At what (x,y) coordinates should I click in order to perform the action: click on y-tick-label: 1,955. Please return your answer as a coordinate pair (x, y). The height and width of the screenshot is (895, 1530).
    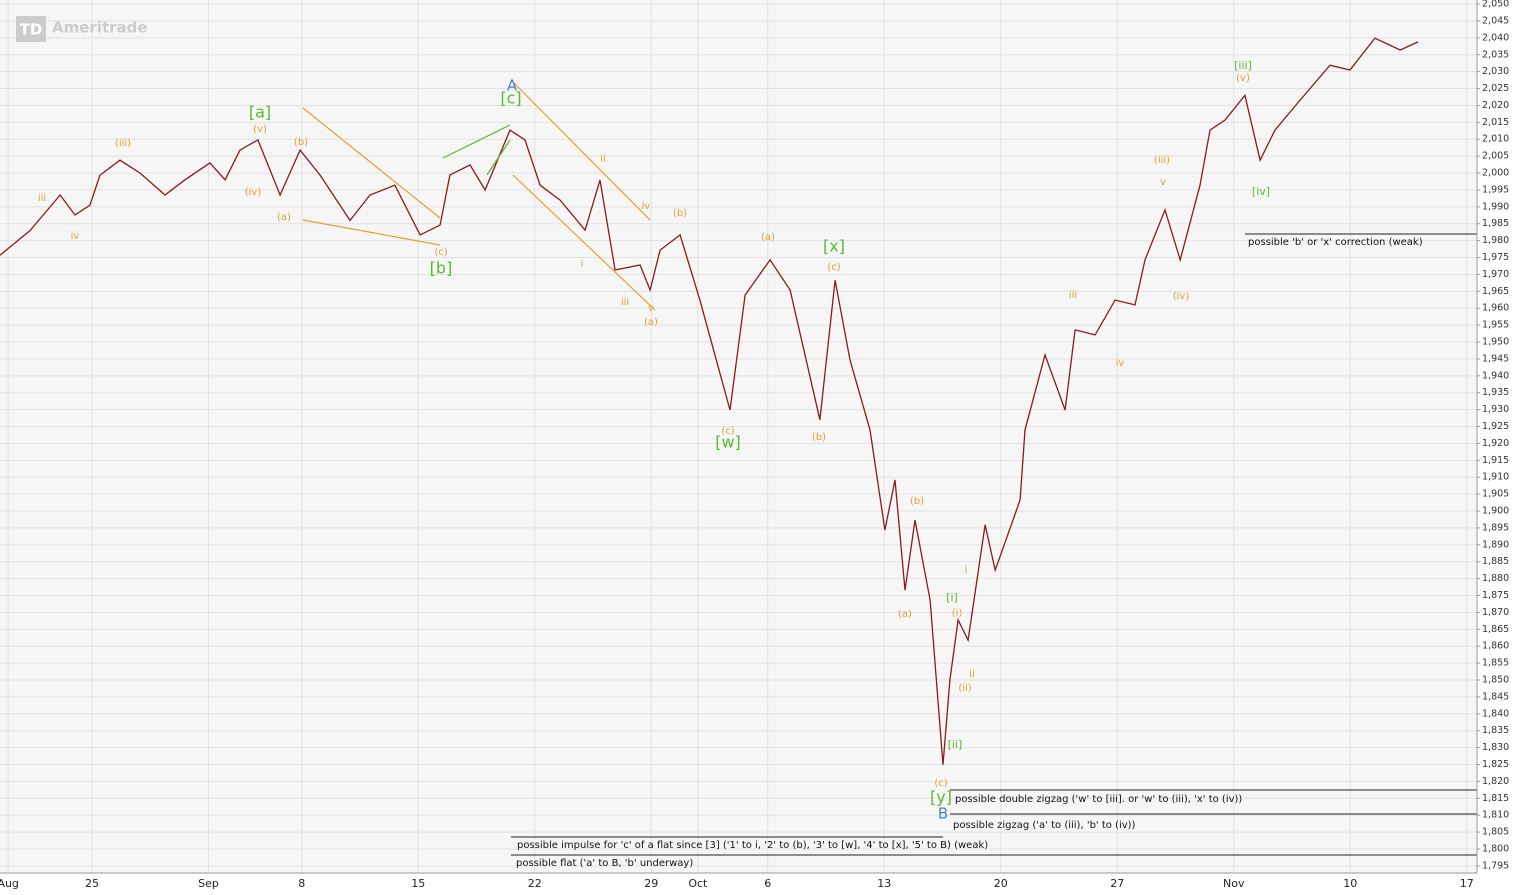
    Looking at the image, I should click on (1495, 325).